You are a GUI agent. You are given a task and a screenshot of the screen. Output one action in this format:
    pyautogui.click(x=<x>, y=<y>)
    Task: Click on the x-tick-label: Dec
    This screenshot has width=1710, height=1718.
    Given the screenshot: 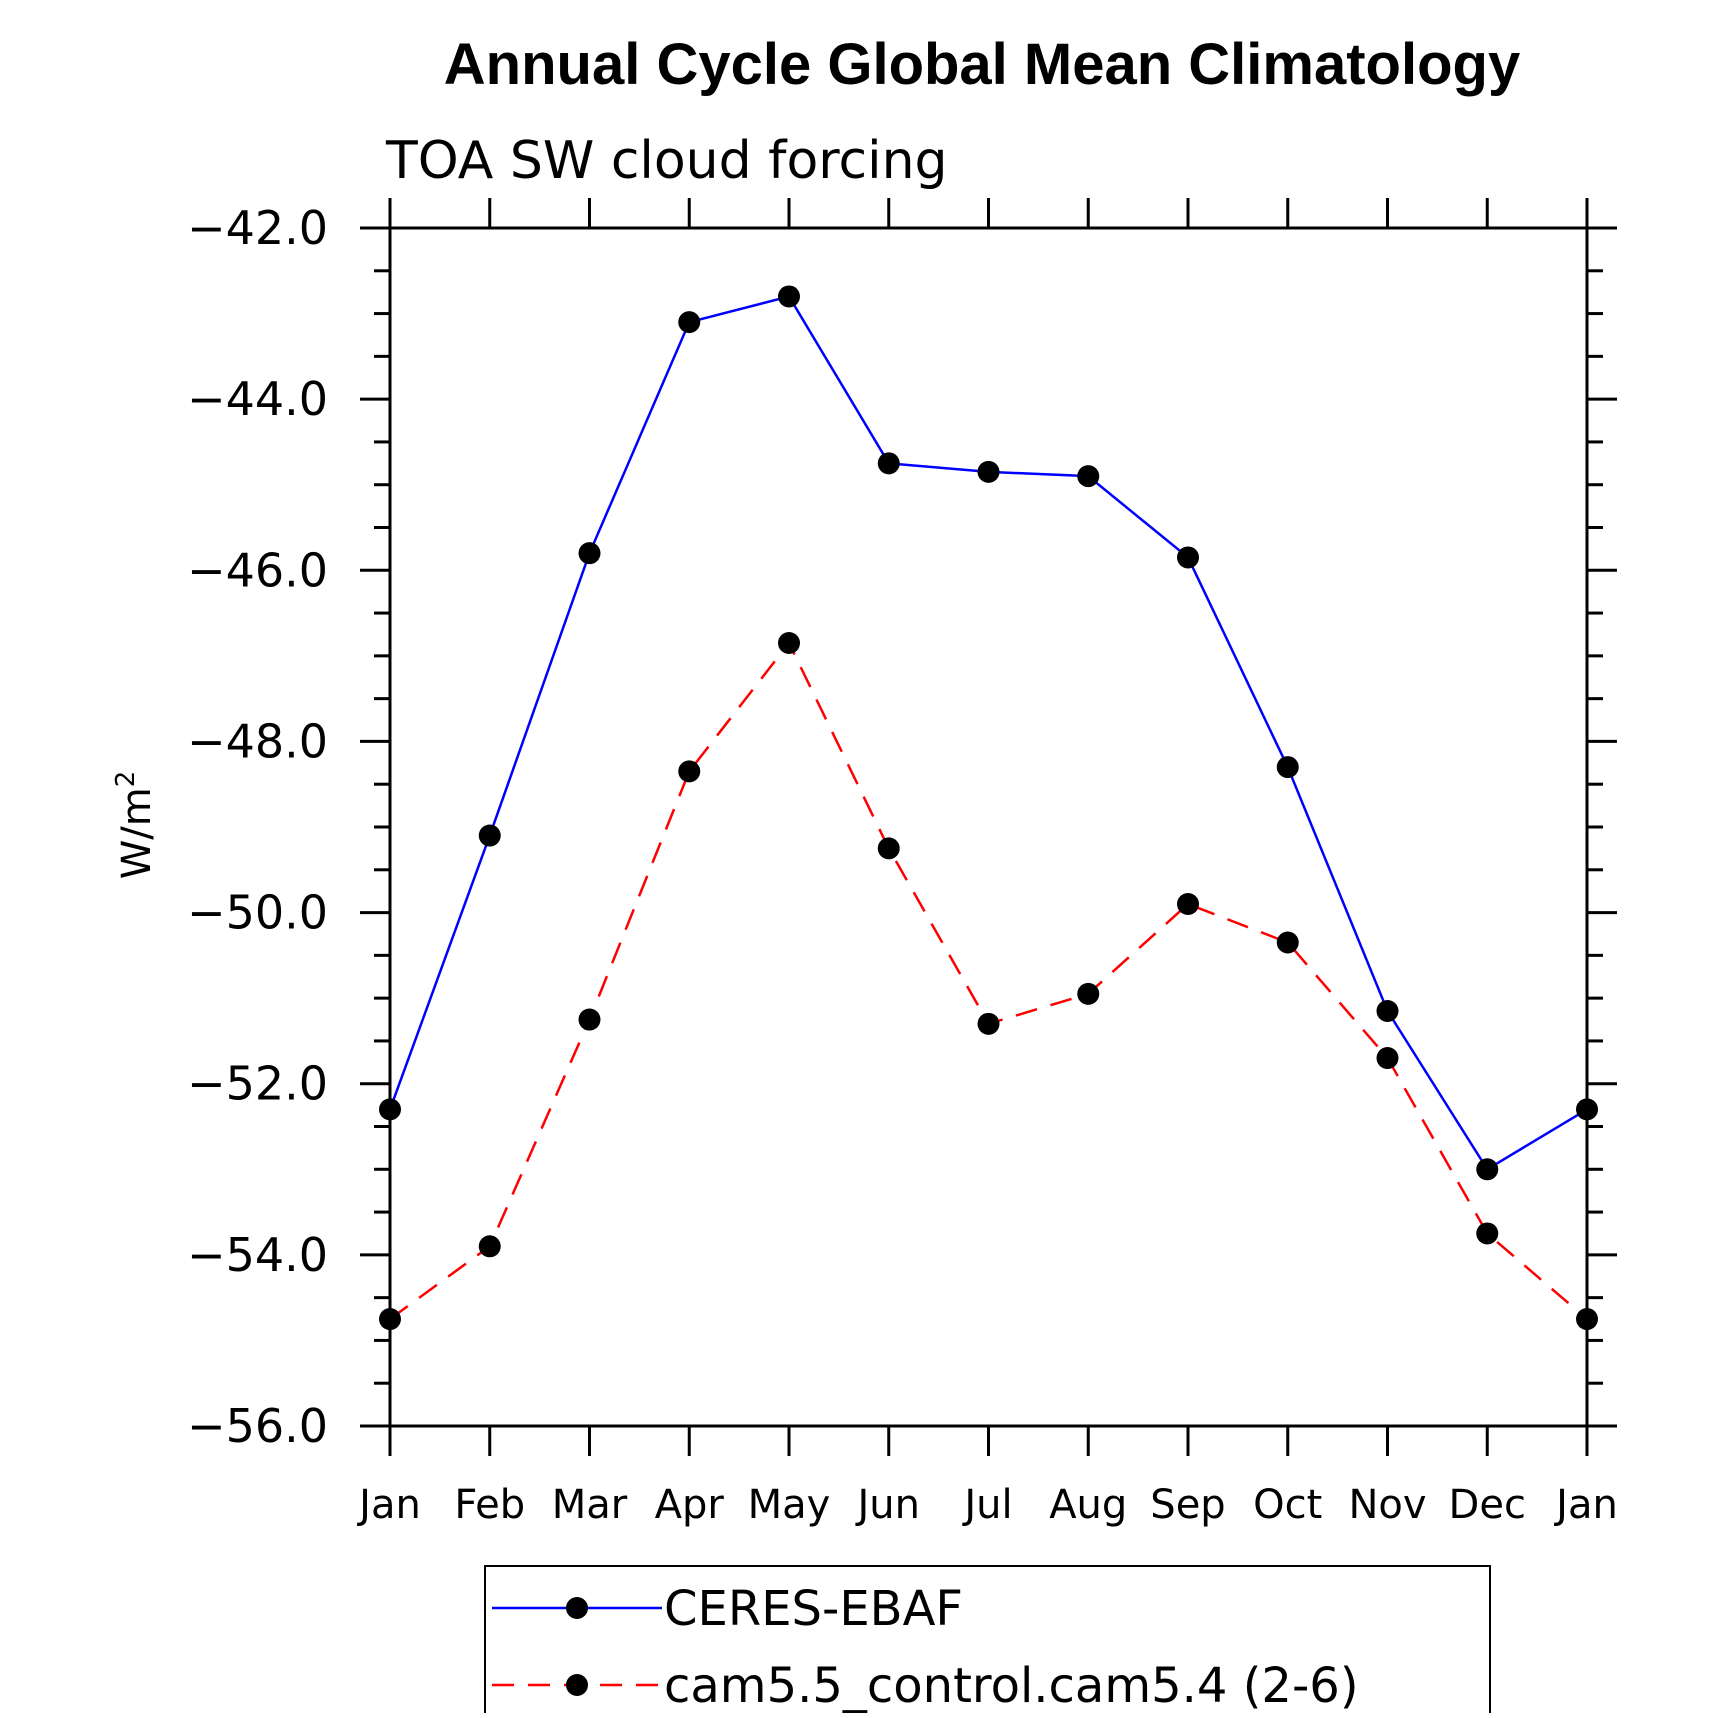 What is the action you would take?
    pyautogui.click(x=1487, y=1505)
    